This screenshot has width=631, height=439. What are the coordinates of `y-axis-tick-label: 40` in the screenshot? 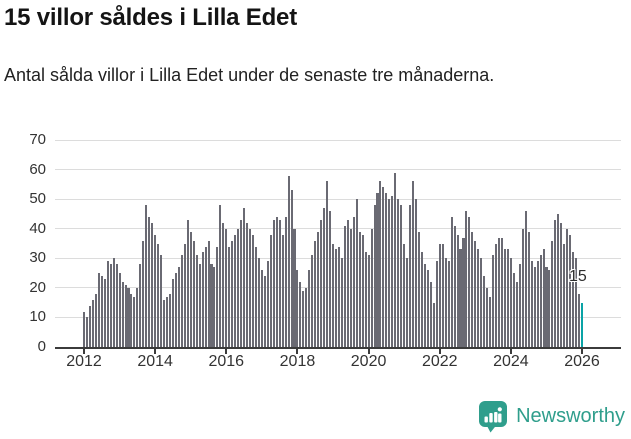 It's located at (37, 228).